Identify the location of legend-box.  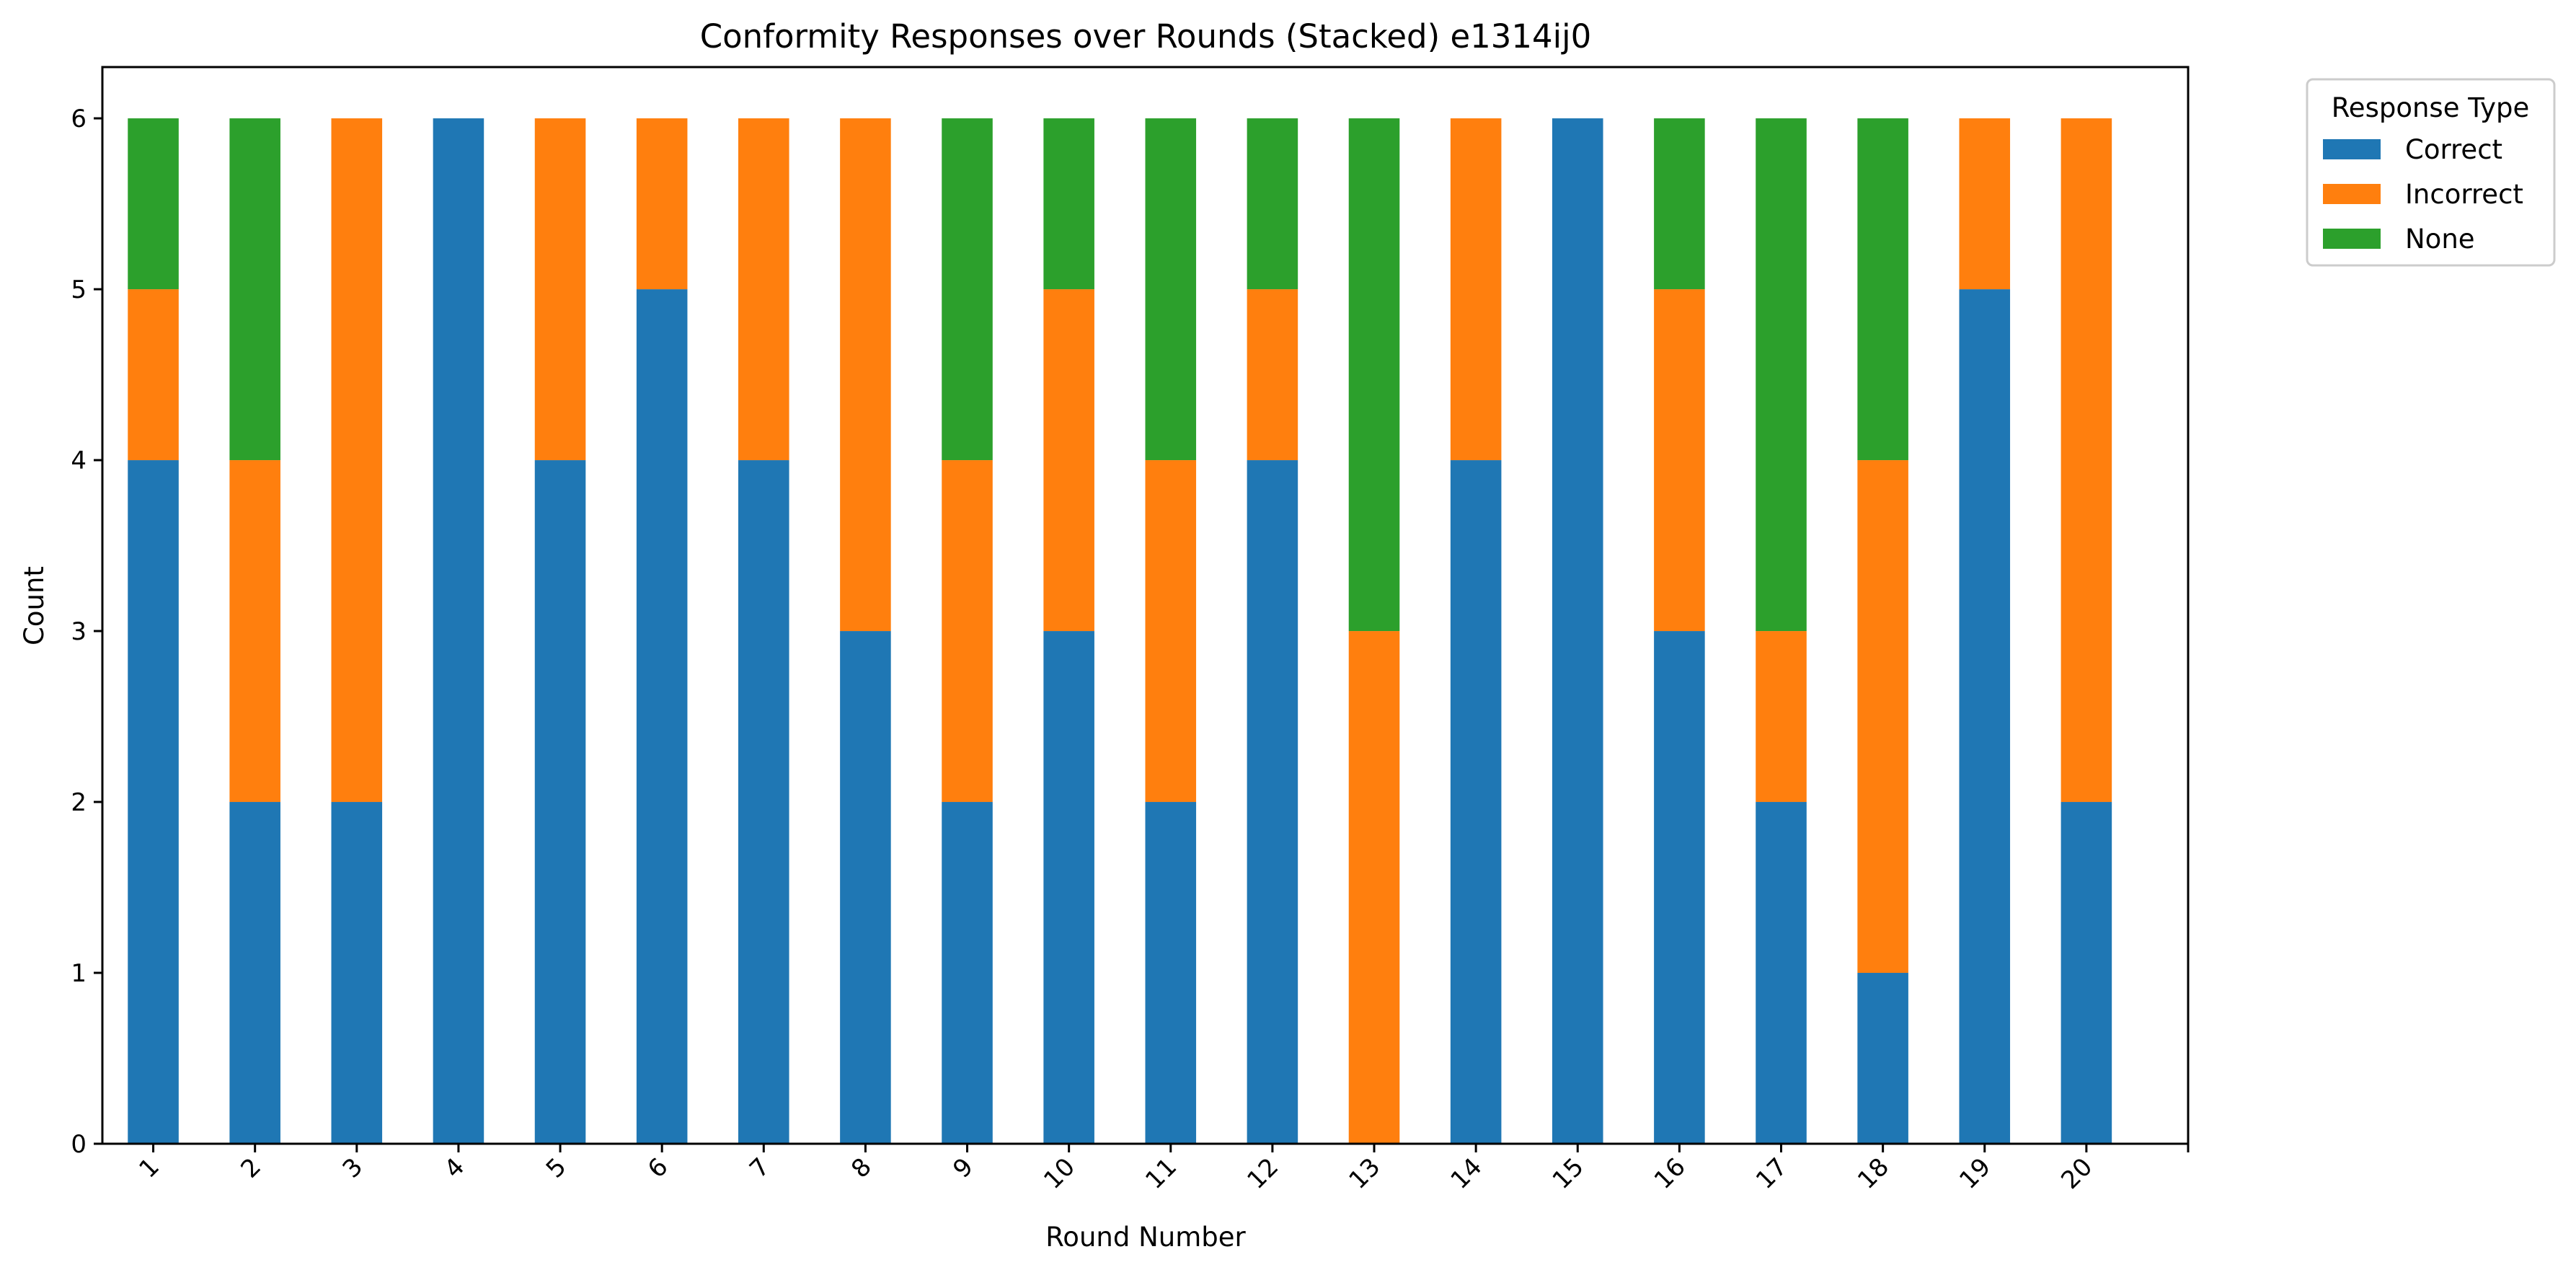
(2431, 172).